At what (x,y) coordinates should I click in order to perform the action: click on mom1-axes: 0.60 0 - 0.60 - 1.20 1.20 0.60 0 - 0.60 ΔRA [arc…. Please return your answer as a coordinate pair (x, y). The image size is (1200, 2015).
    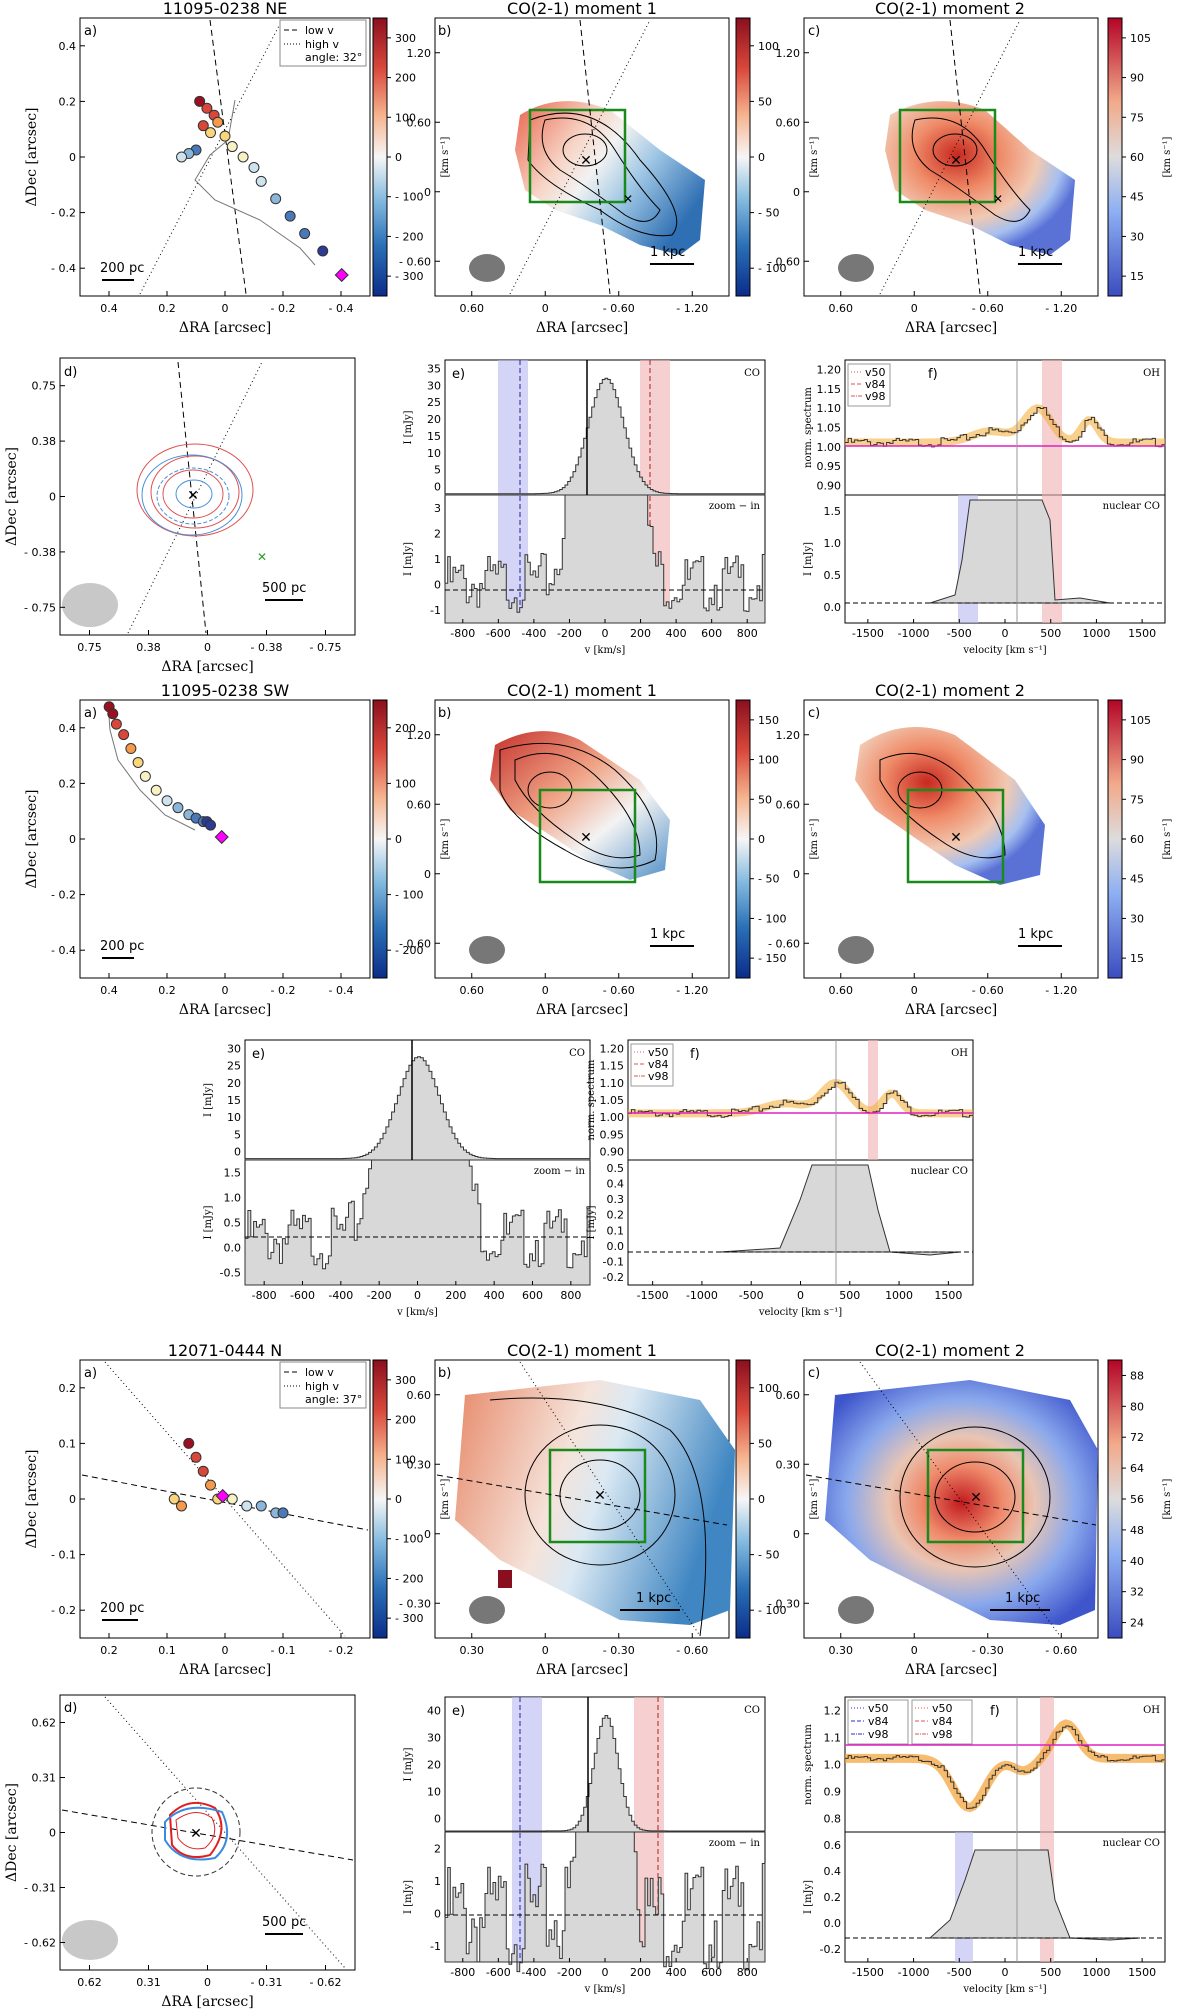
    Looking at the image, I should click on (553, 191).